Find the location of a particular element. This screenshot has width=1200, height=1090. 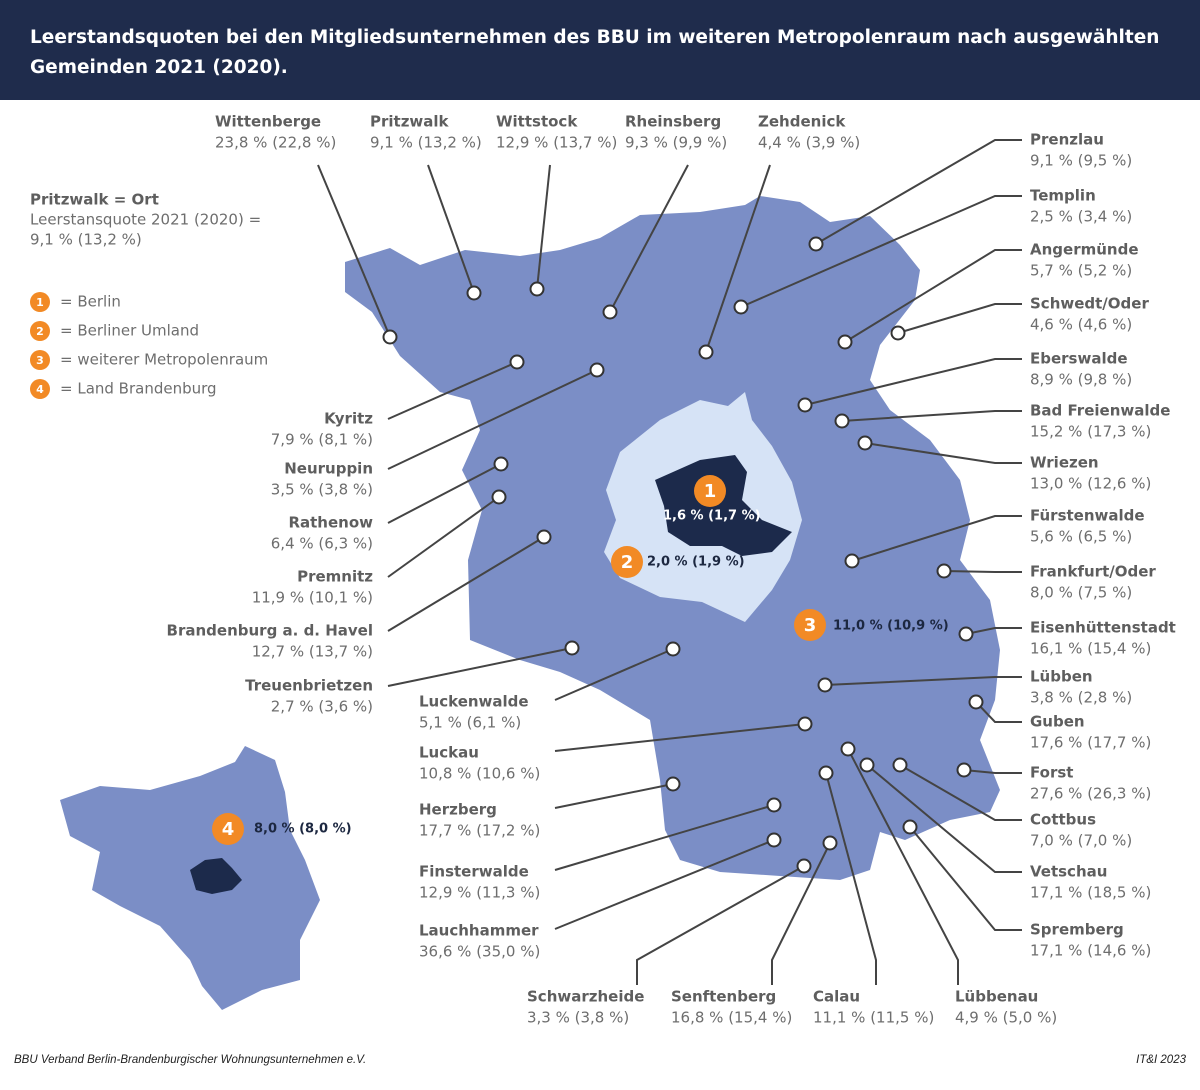

place-name: Eisenhüttenstadt is located at coordinates (1103, 628).